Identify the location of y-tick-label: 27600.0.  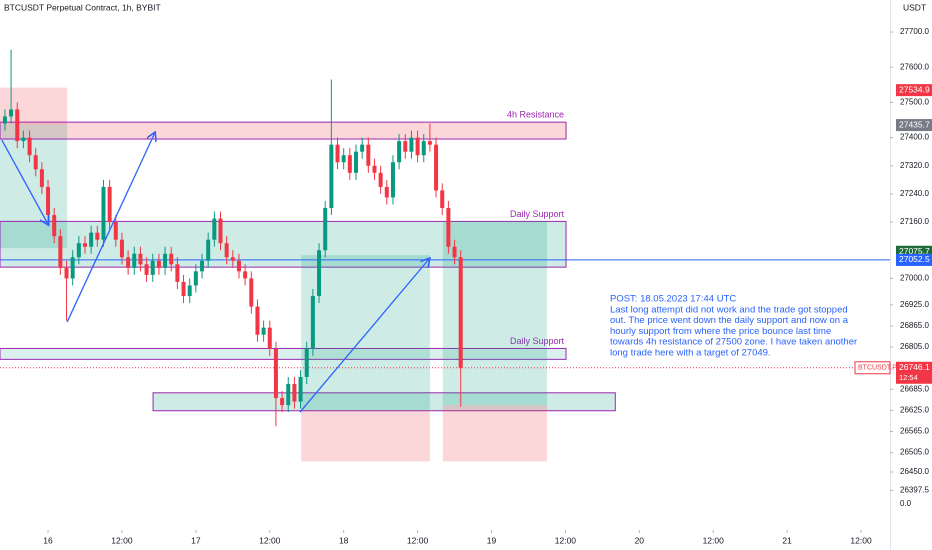
(914, 66).